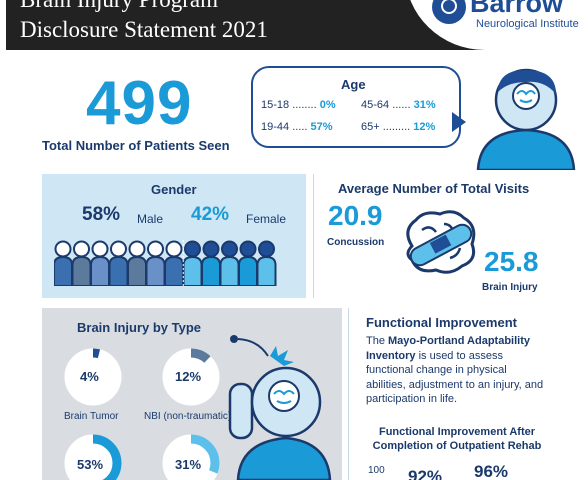 This screenshot has height=480, width=588. What do you see at coordinates (398, 127) in the screenshot?
I see `age-row-65plus: 65+ ......... 12%` at bounding box center [398, 127].